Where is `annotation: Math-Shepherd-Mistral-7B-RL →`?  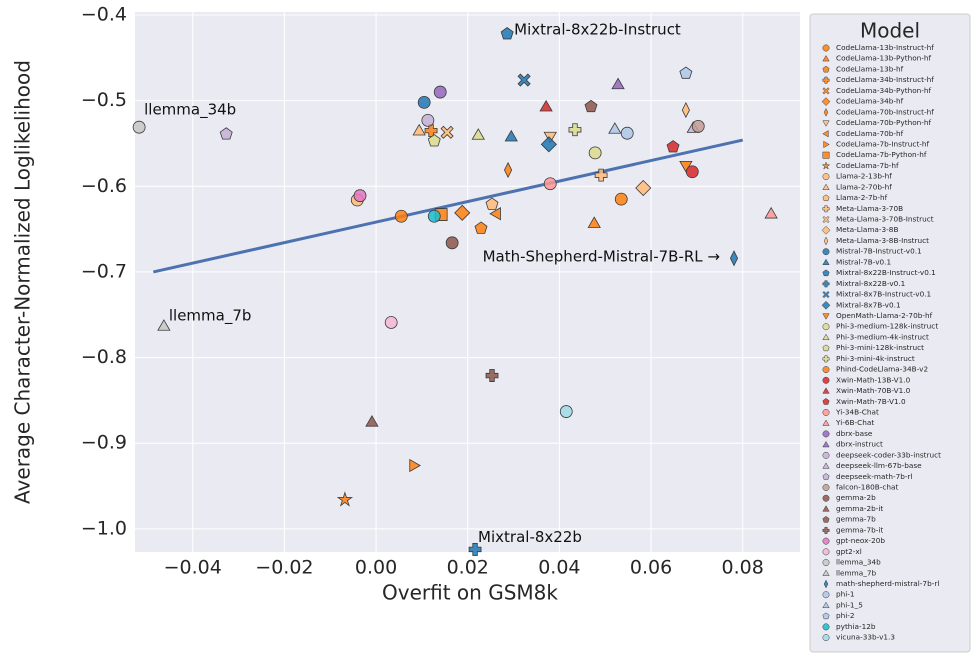 annotation: Math-Shepherd-Mistral-7B-RL → is located at coordinates (601, 257).